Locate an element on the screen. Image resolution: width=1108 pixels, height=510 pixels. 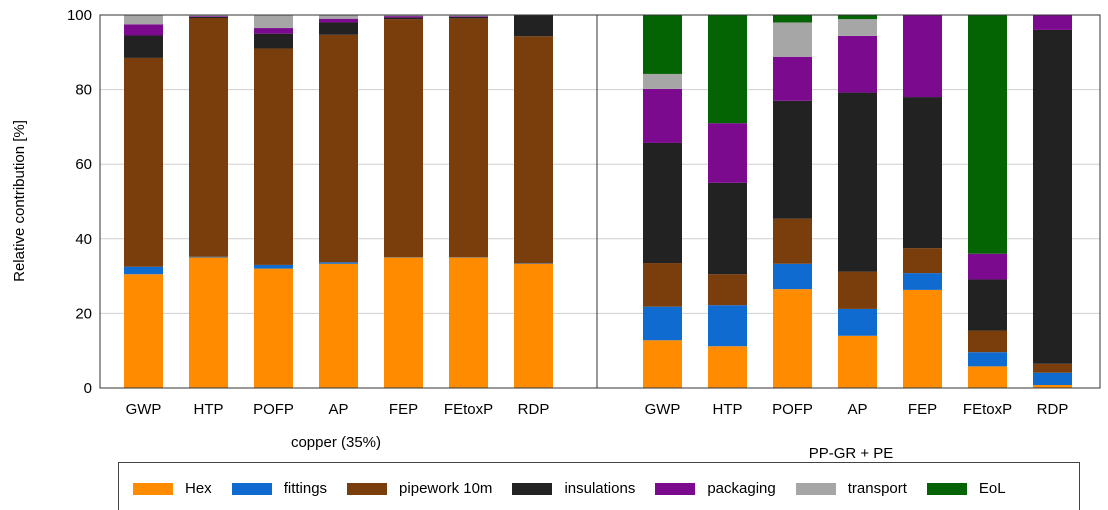
legend-item: Hex is located at coordinates (172, 488).